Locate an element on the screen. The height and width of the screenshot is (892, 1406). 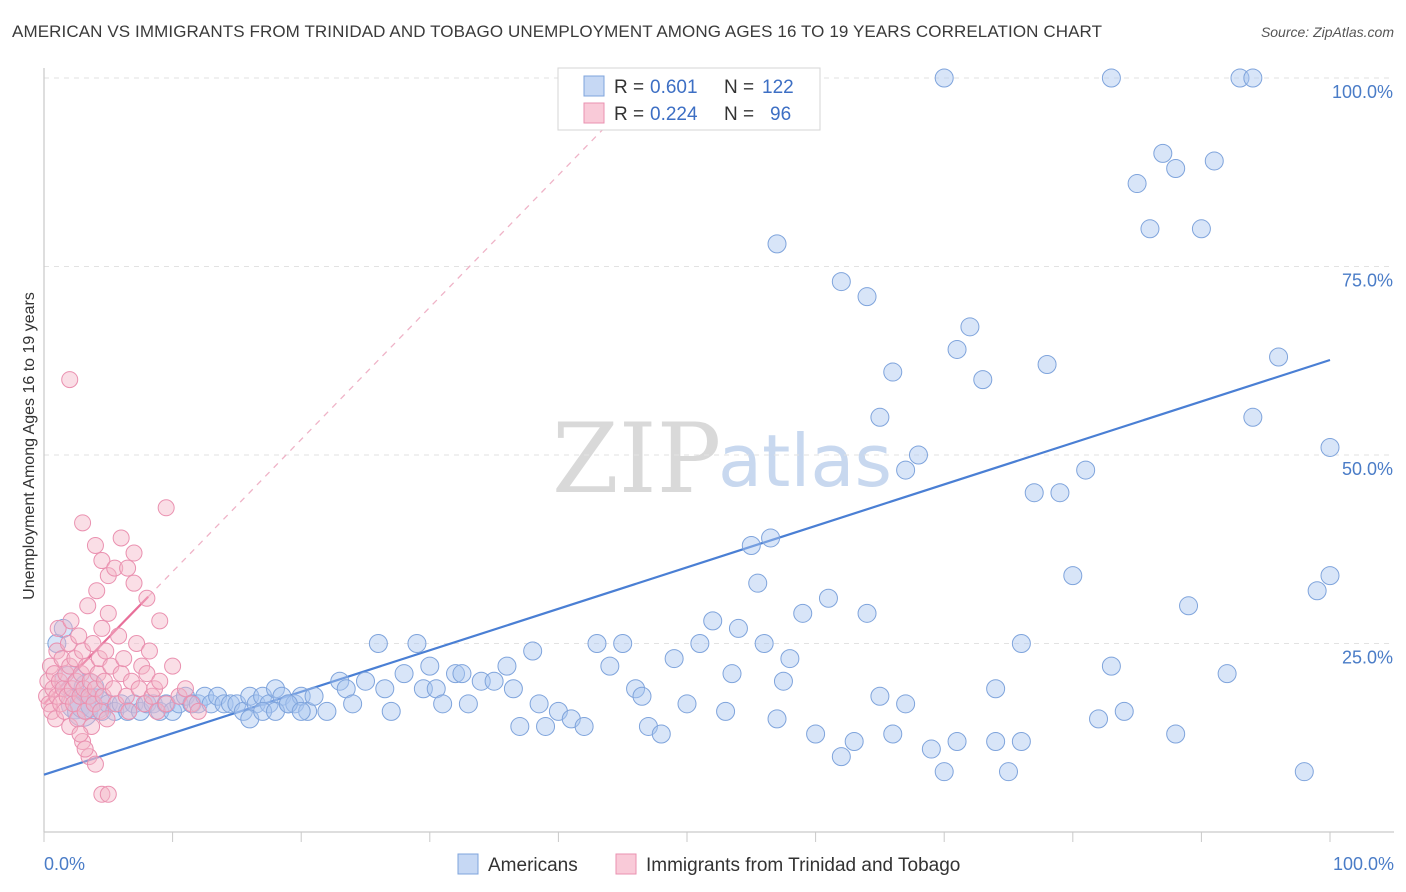
bottom-legend-label-americans: Americans is located at coordinates (533, 865).